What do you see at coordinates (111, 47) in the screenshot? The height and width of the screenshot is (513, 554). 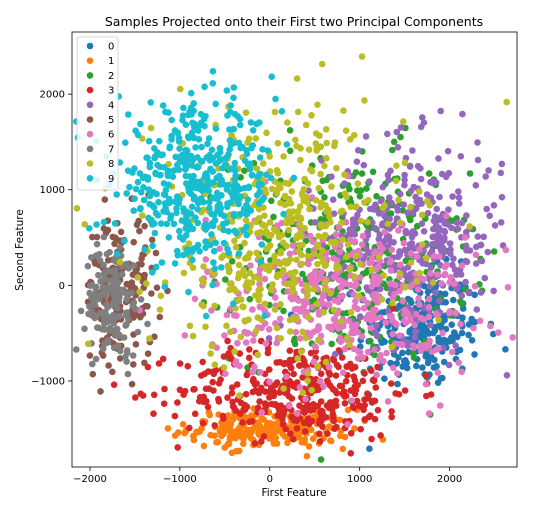 I see `legend-label: 0` at bounding box center [111, 47].